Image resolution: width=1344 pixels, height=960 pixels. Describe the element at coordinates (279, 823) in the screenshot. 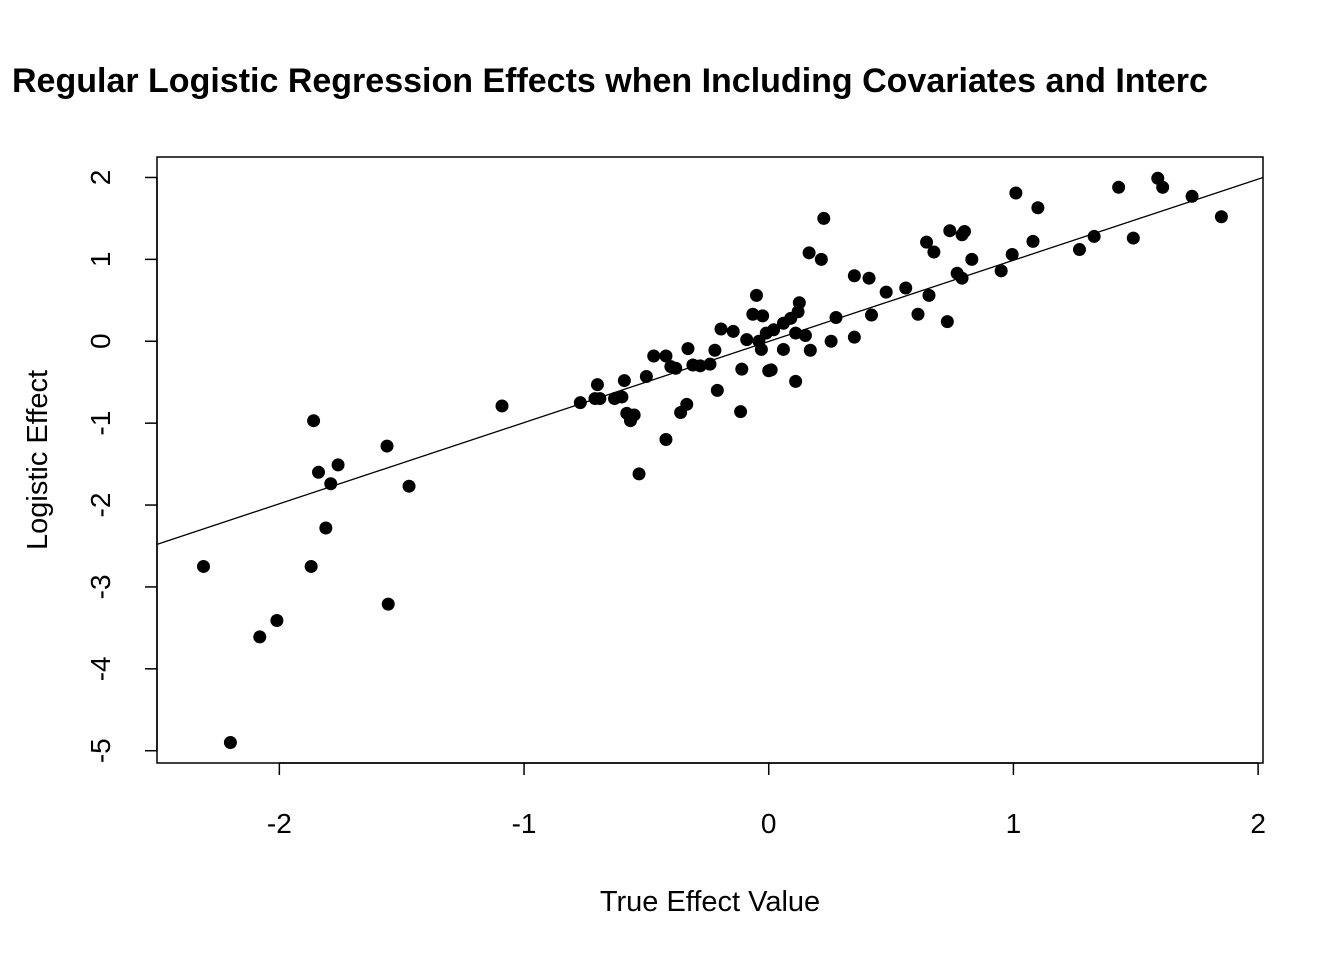

I see `x-tick-label: -2` at that location.